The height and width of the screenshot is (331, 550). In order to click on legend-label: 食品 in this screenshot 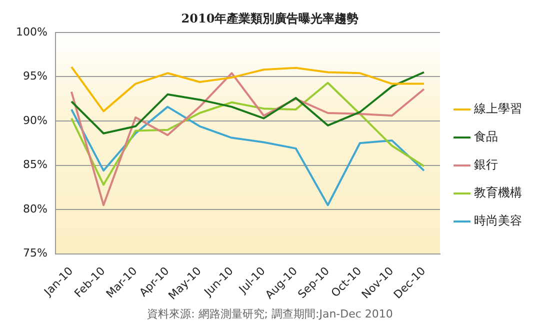, I will do `click(486, 137)`.